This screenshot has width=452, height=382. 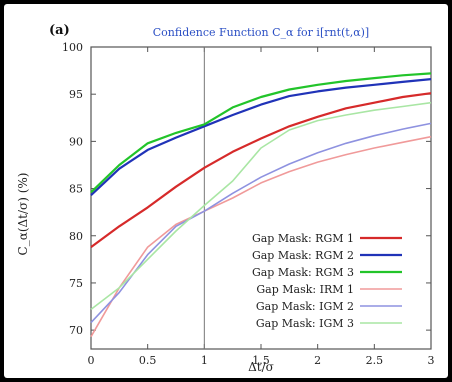 What do you see at coordinates (204, 360) in the screenshot?
I see `x-tick-label: 1` at bounding box center [204, 360].